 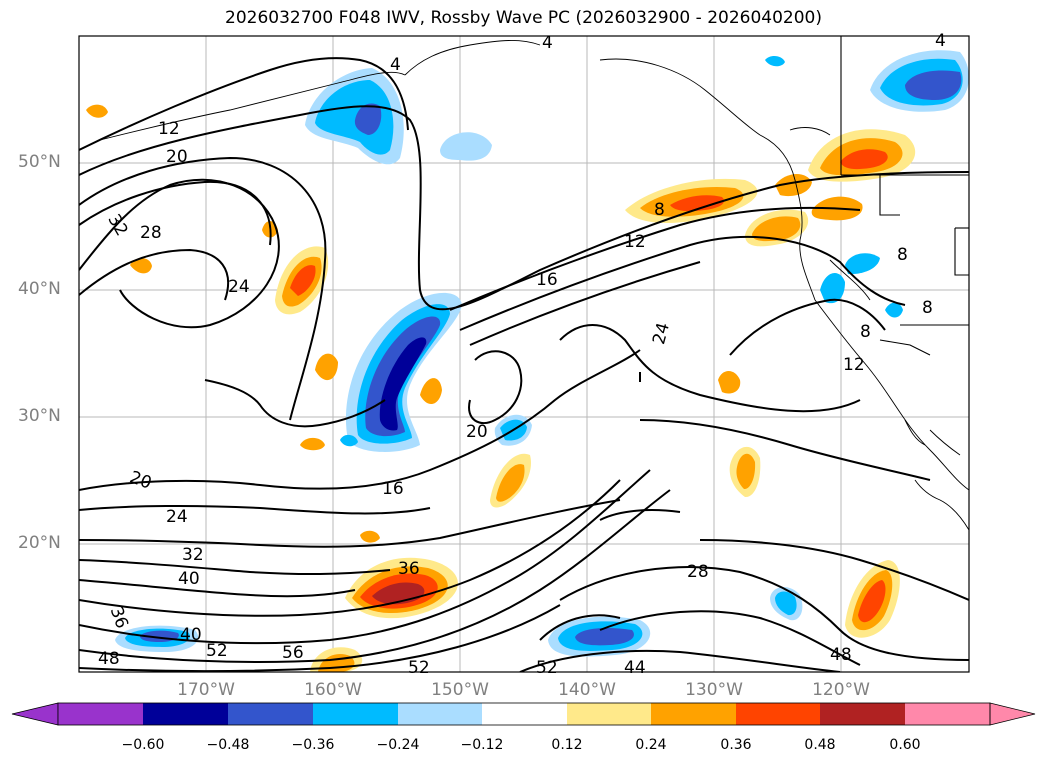 What do you see at coordinates (333, 690) in the screenshot?
I see `lon-label: 160°W` at bounding box center [333, 690].